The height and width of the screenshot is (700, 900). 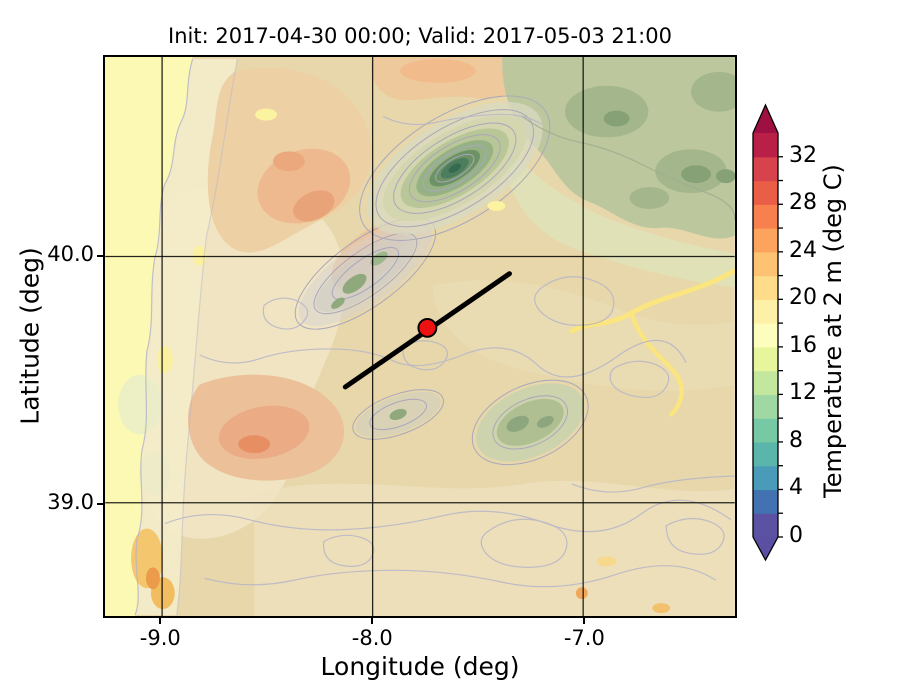 What do you see at coordinates (765, 548) in the screenshot?
I see `colorbar-under-arrow` at bounding box center [765, 548].